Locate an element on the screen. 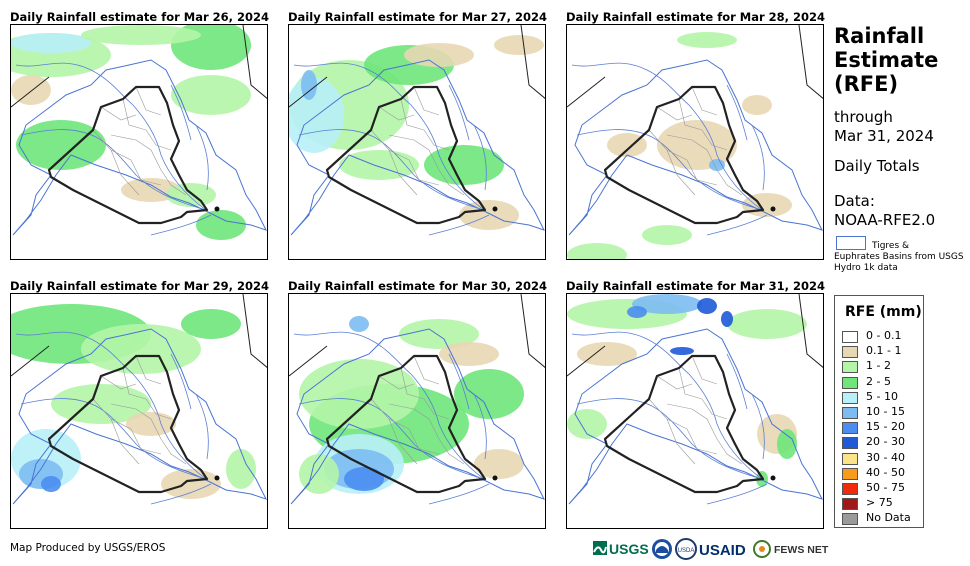 This screenshot has width=970, height=566. svg-text: USAID is located at coordinates (722, 550).